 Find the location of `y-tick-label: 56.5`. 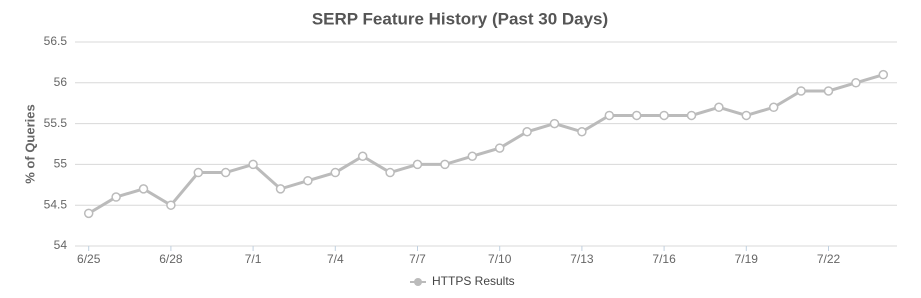

y-tick-label: 56.5 is located at coordinates (56, 41).